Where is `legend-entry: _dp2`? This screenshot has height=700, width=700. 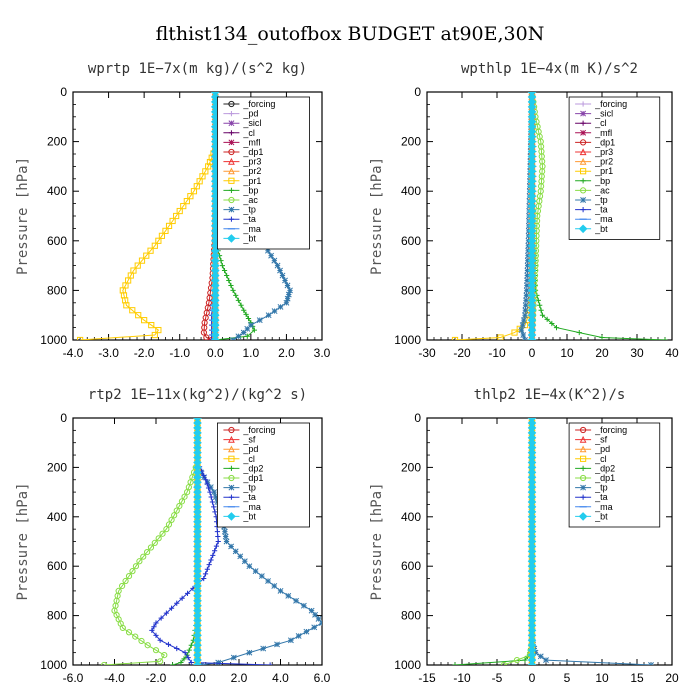 legend-entry: _dp2 is located at coordinates (595, 468).